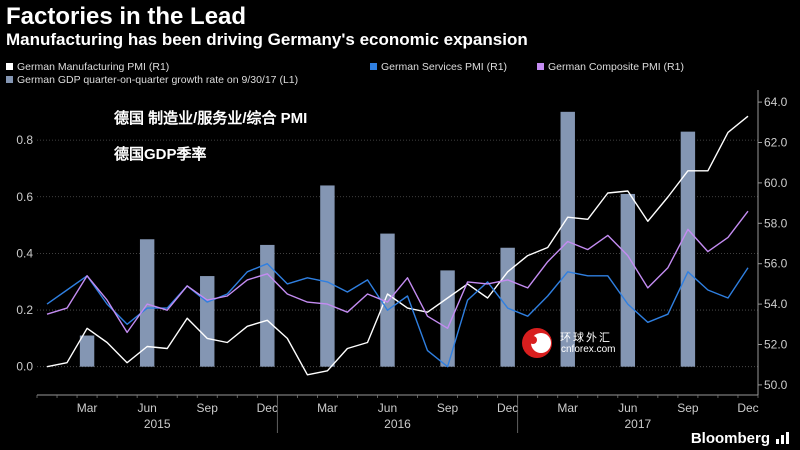  Describe the element at coordinates (540, 66) in the screenshot. I see `legend-swatch-composite` at that location.